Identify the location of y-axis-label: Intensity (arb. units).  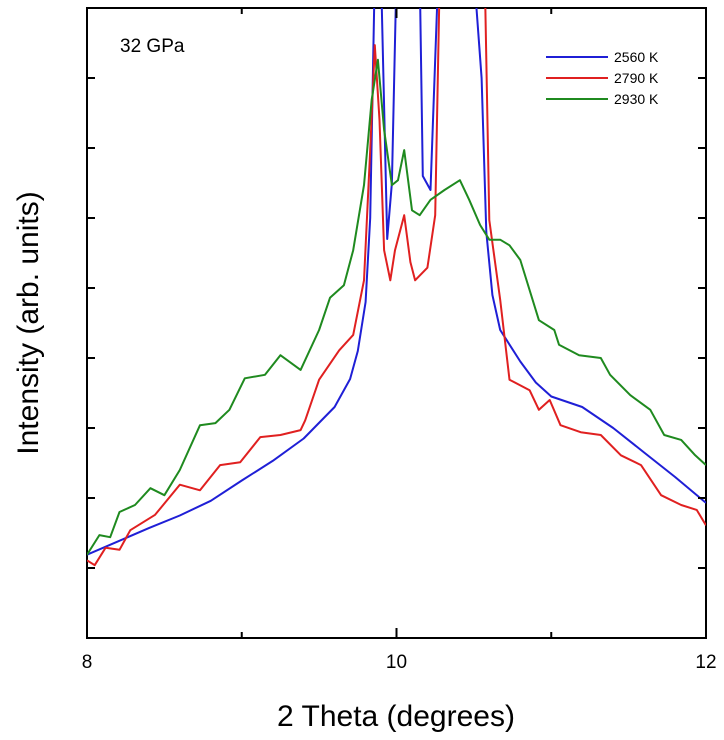
(28, 322).